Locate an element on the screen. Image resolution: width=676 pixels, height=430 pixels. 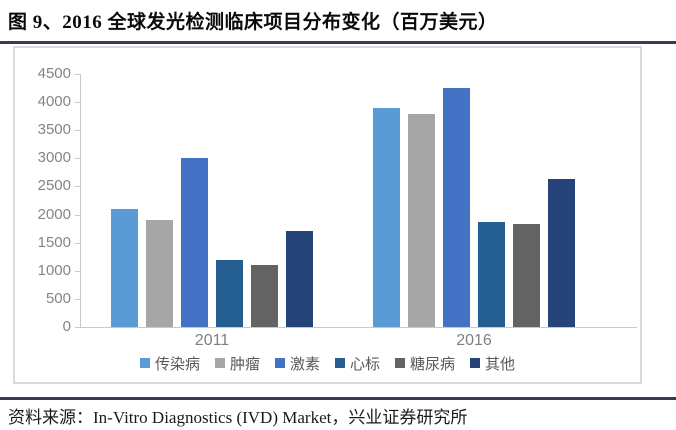
legend-label: 其他 is located at coordinates (500, 364).